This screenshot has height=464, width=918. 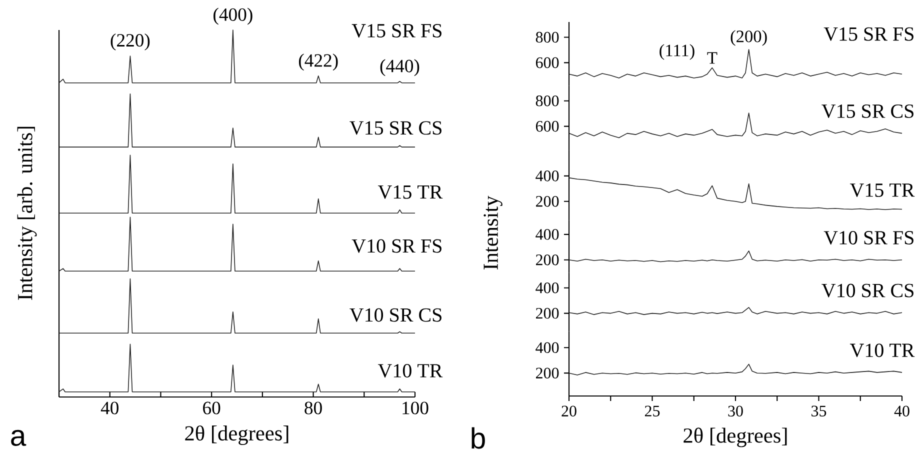 What do you see at coordinates (233, 16) in the screenshot?
I see `annotation: (400)` at bounding box center [233, 16].